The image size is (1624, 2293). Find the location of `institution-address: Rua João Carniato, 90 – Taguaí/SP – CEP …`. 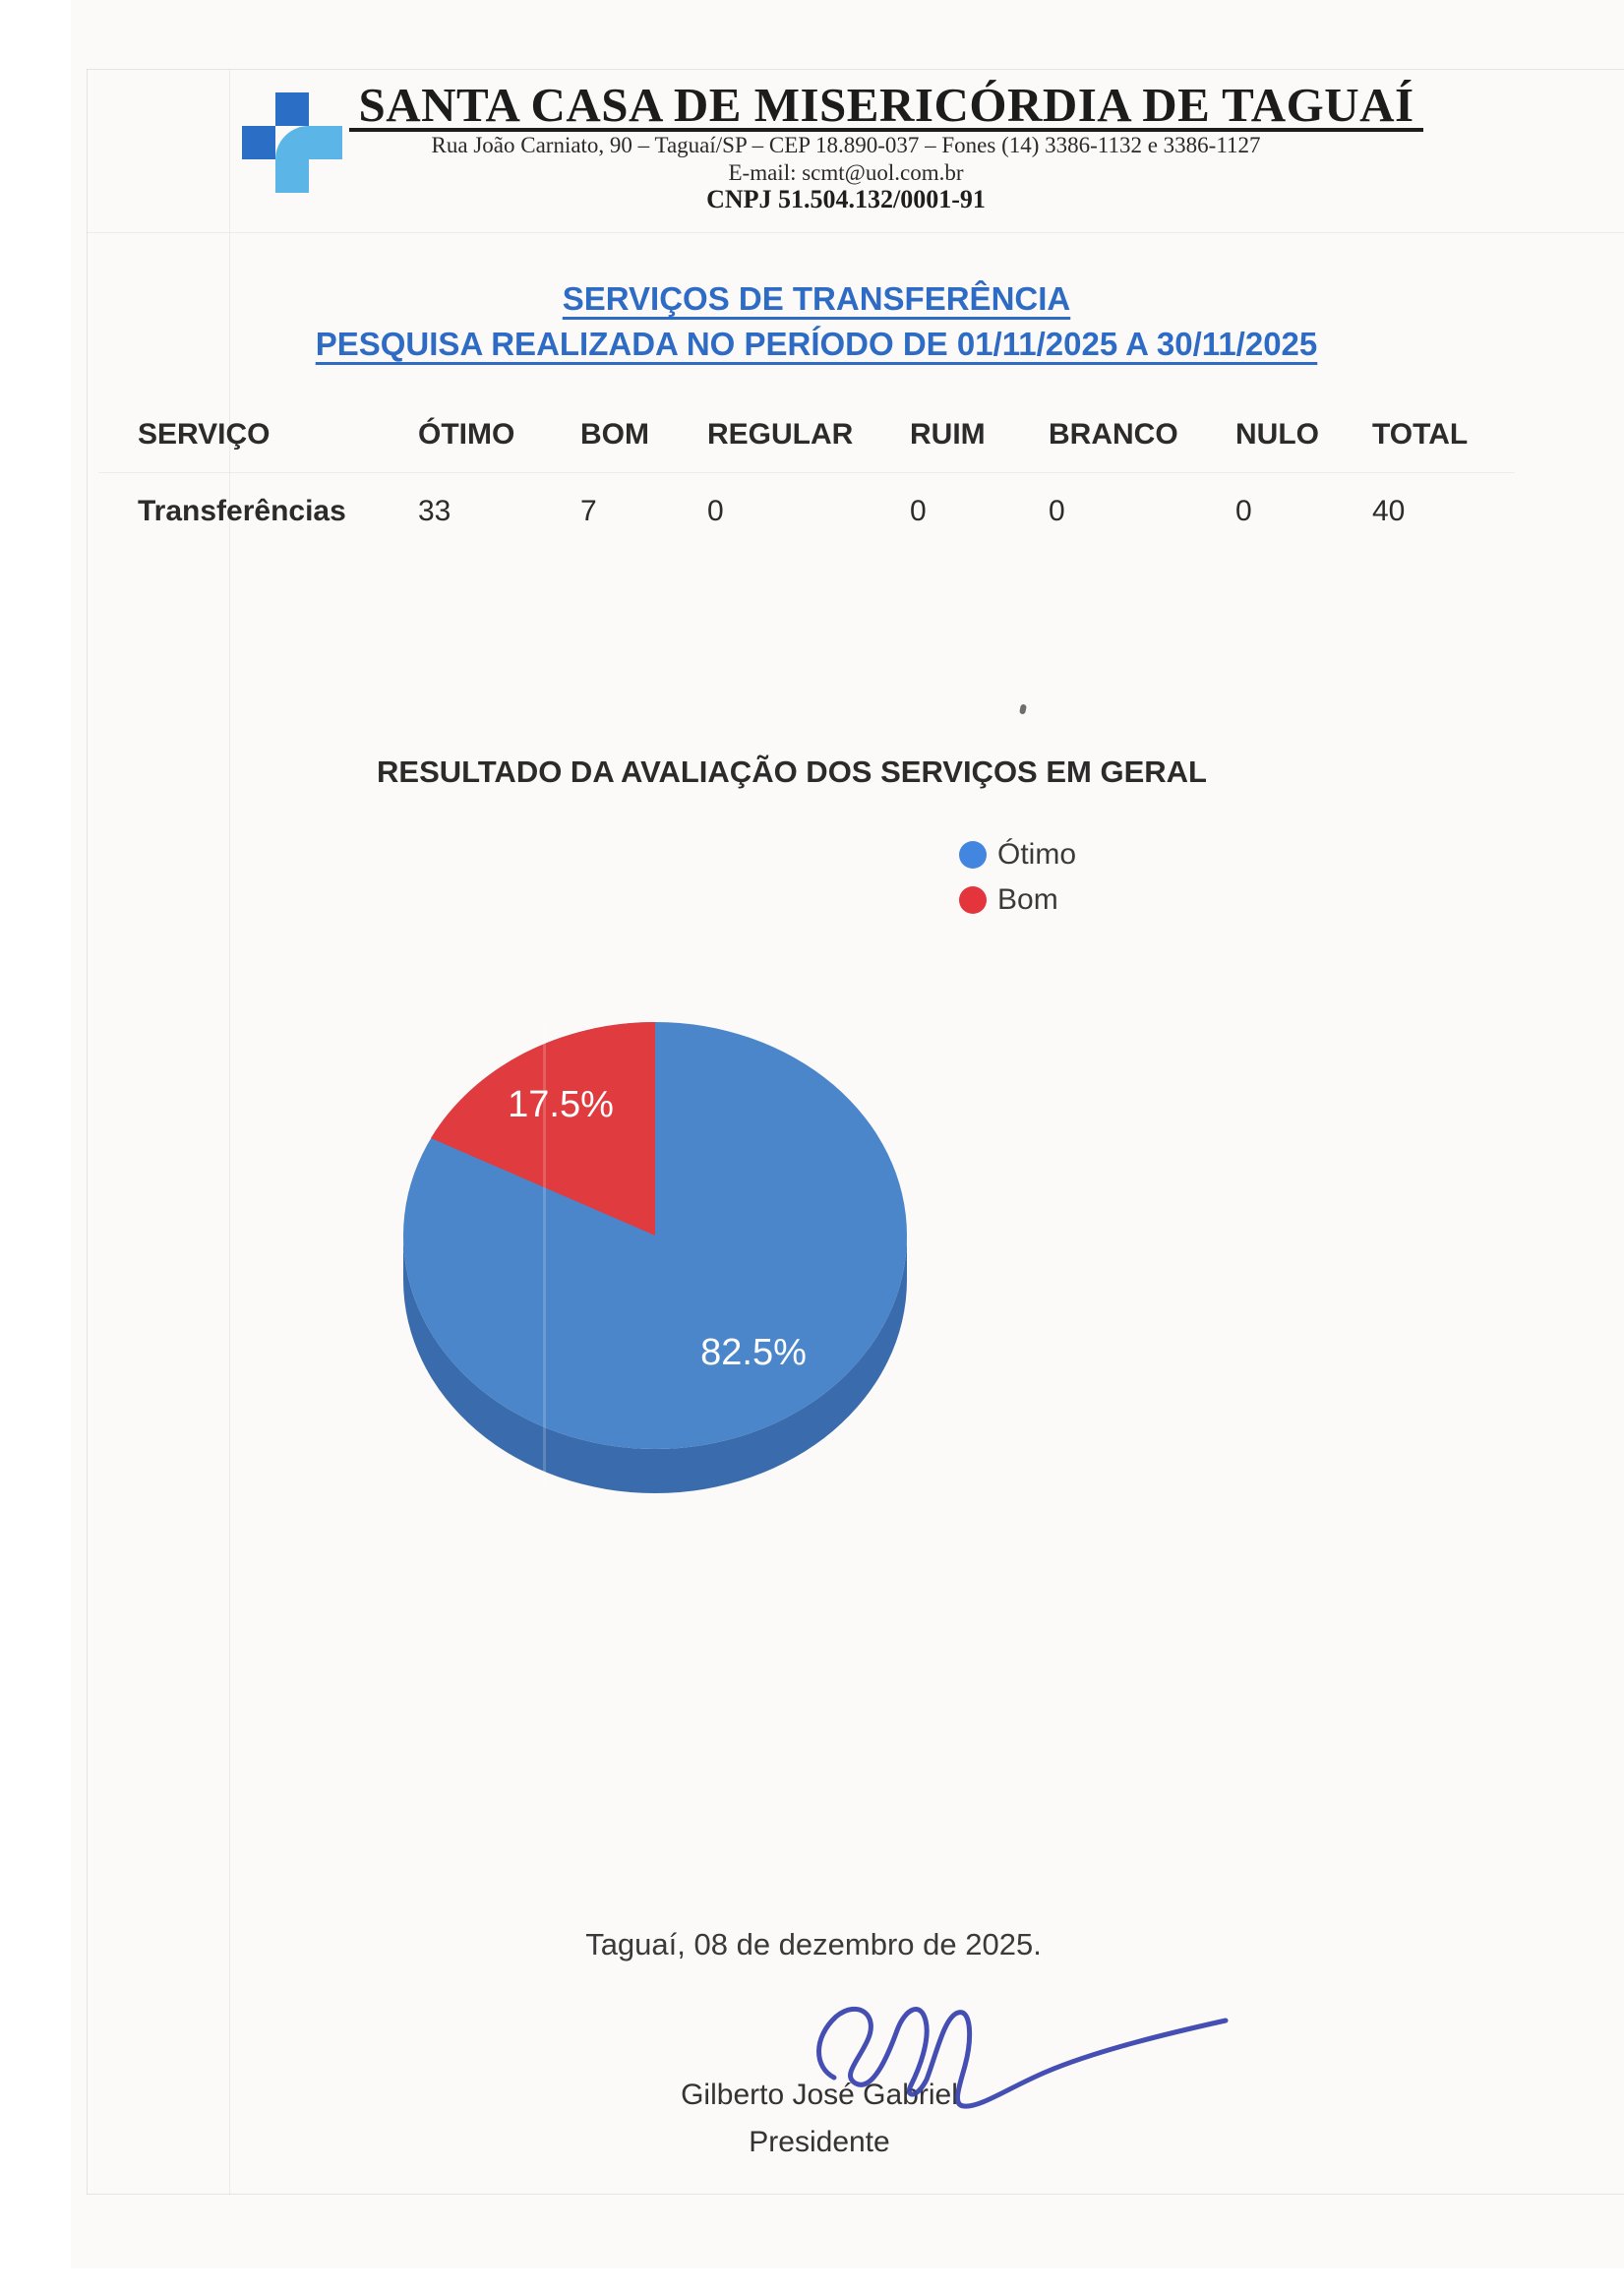

institution-address: Rua João Carniato, 90 – Taguaí/SP – CEP … is located at coordinates (846, 145).